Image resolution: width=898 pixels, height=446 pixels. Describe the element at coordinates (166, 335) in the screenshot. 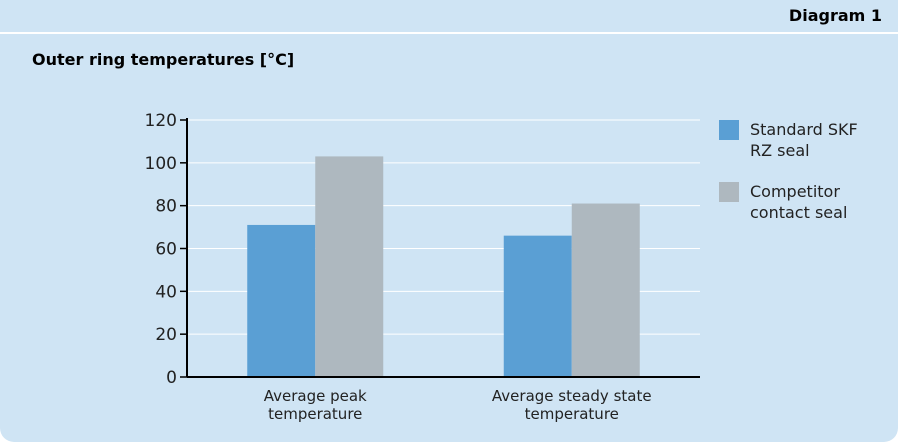

I see `y-tick-label: 20` at that location.